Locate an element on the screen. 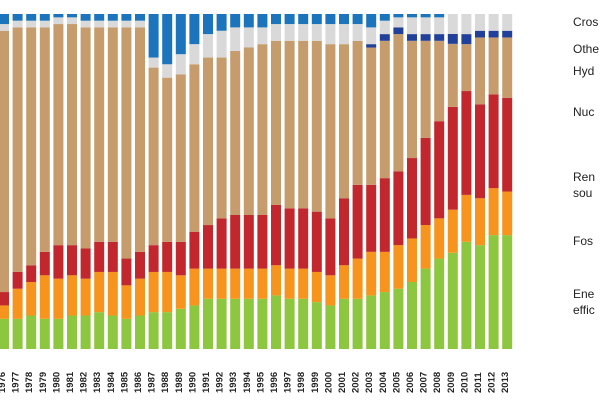 This screenshot has width=600, height=400. bar-segment-1991-renewable-sources is located at coordinates (208, 247).